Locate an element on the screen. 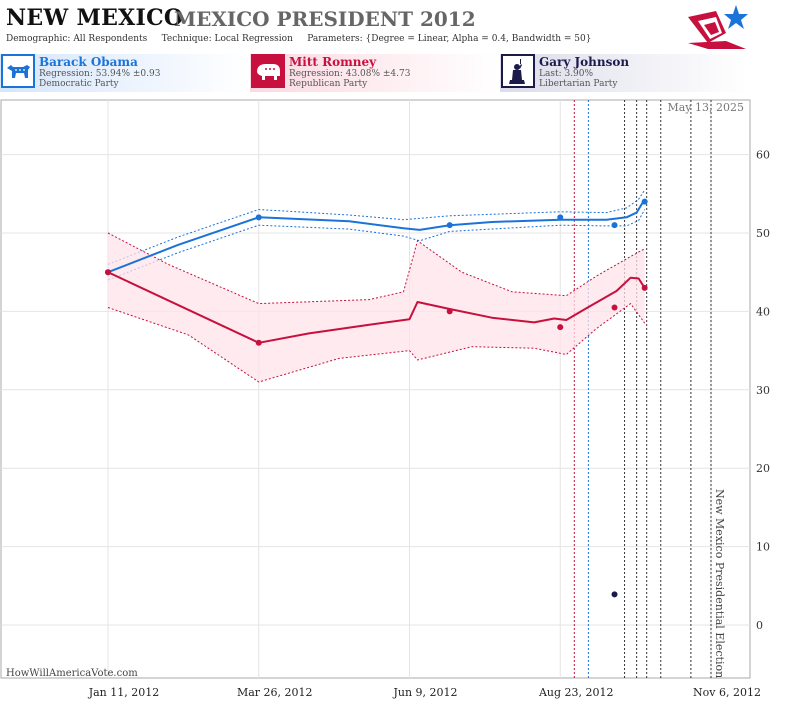 The image size is (789, 704). candidate-stat: Last: 3.90% is located at coordinates (566, 74).